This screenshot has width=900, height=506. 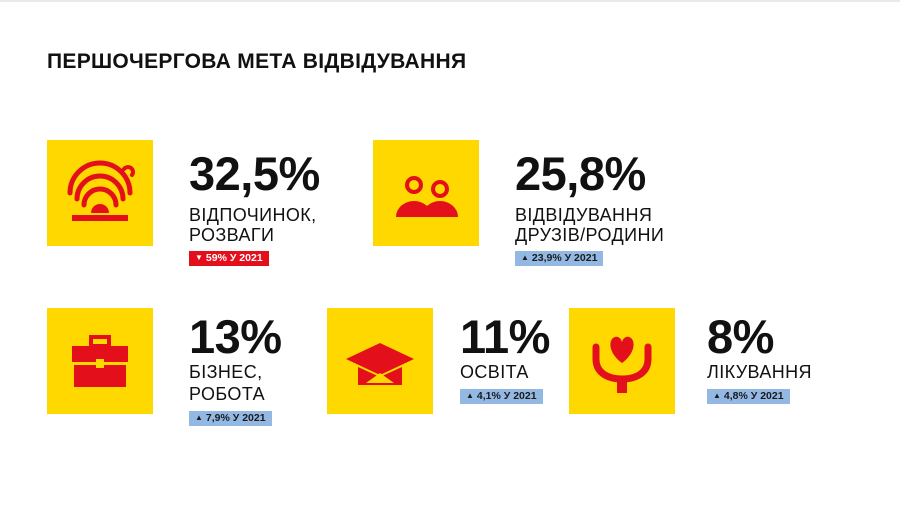 What do you see at coordinates (232, 235) in the screenshot?
I see `stat-label-line2: РОЗВАГИ` at bounding box center [232, 235].